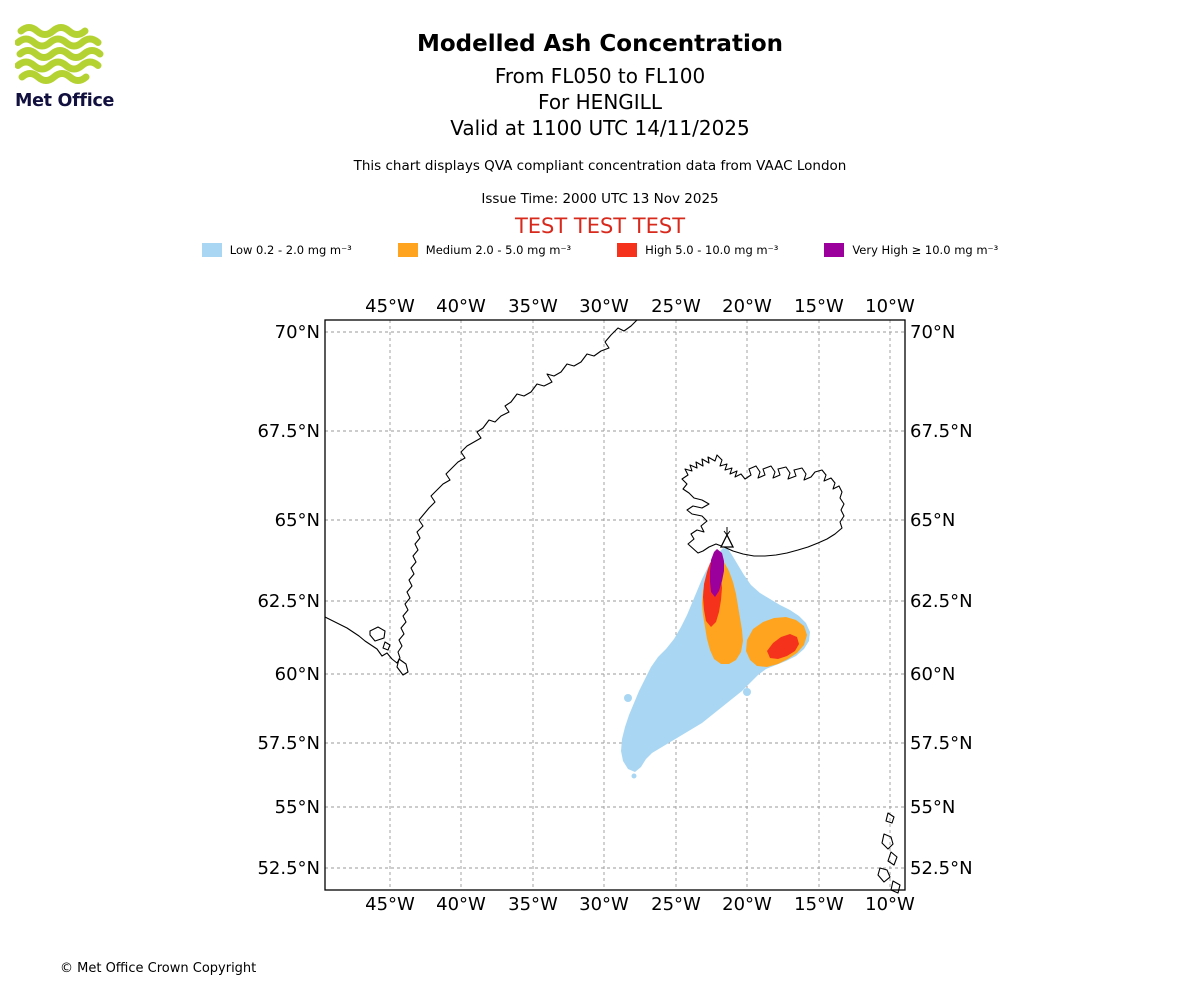 The height and width of the screenshot is (1000, 1200). What do you see at coordinates (627, 250) in the screenshot?
I see `high-swatch-icon` at bounding box center [627, 250].